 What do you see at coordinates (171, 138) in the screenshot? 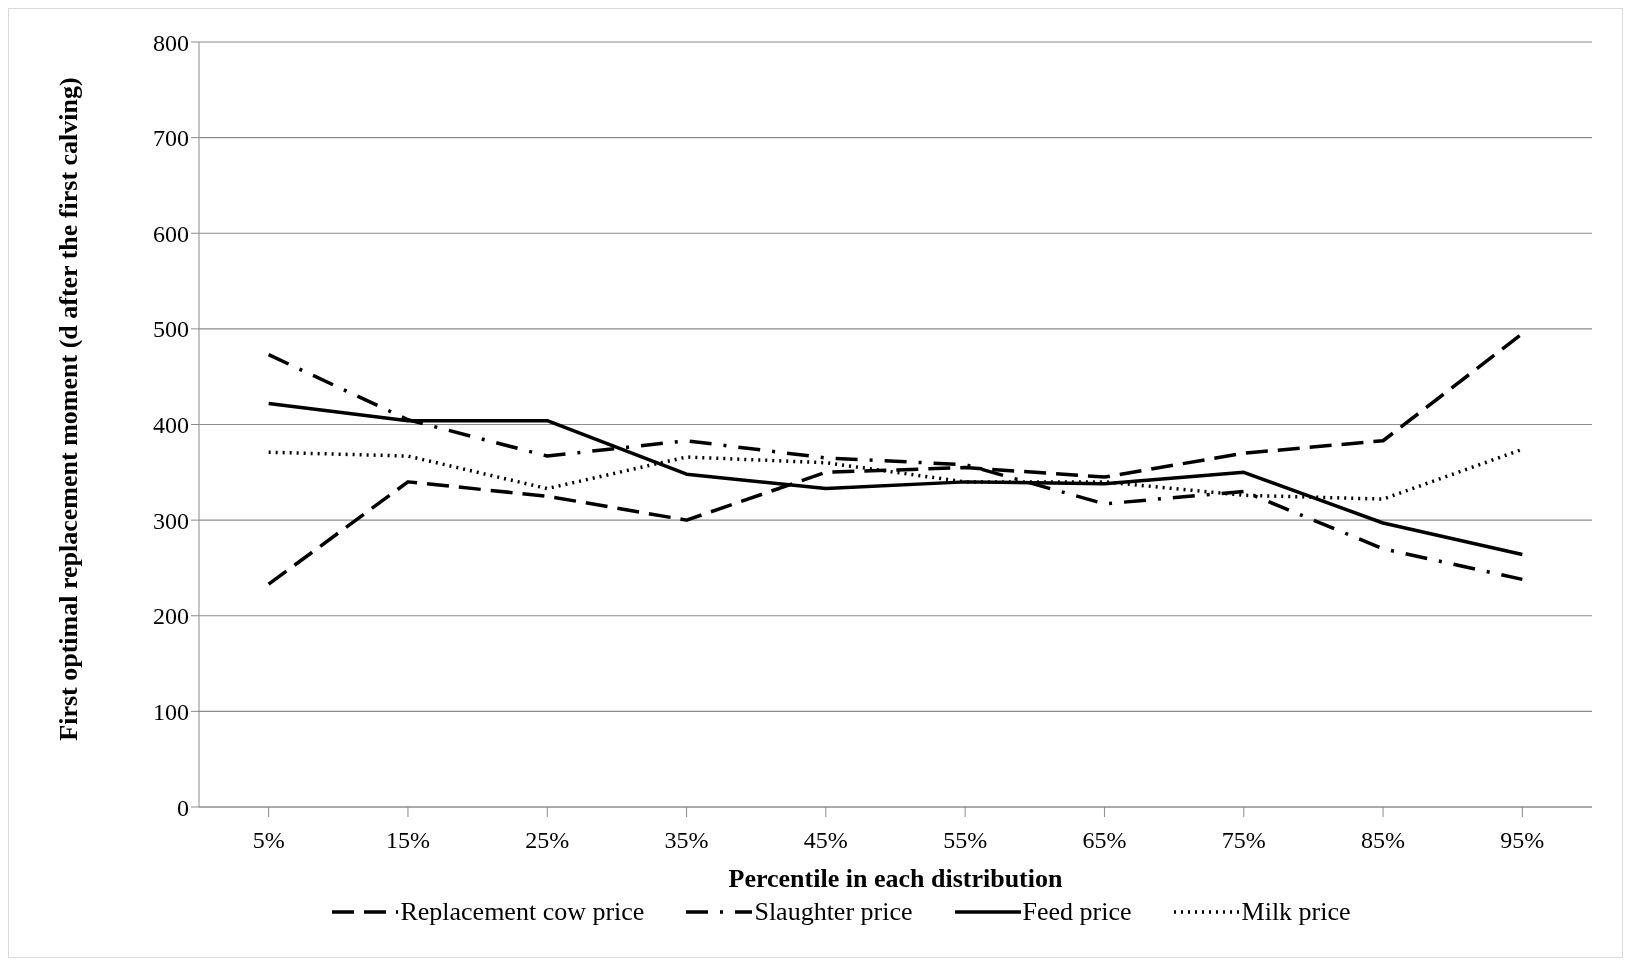
I see `y-tick-label: 700` at bounding box center [171, 138].